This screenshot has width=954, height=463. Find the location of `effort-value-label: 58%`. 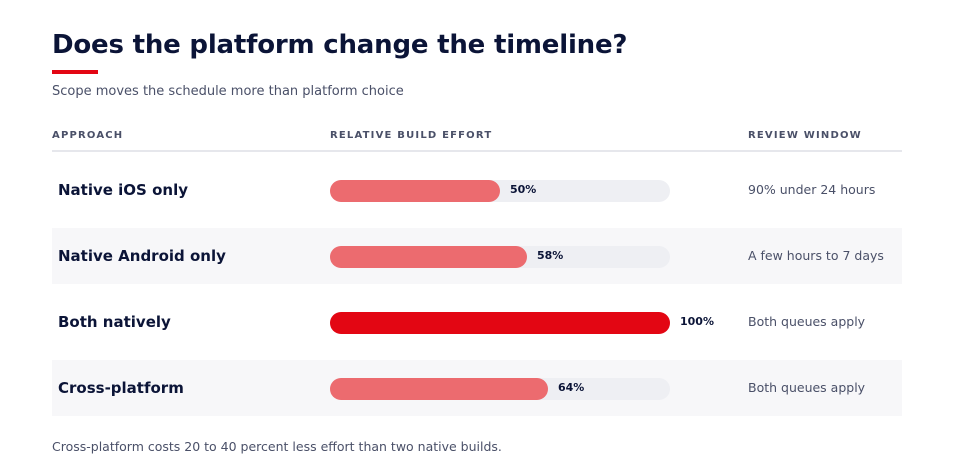

effort-value-label: 58% is located at coordinates (550, 255).